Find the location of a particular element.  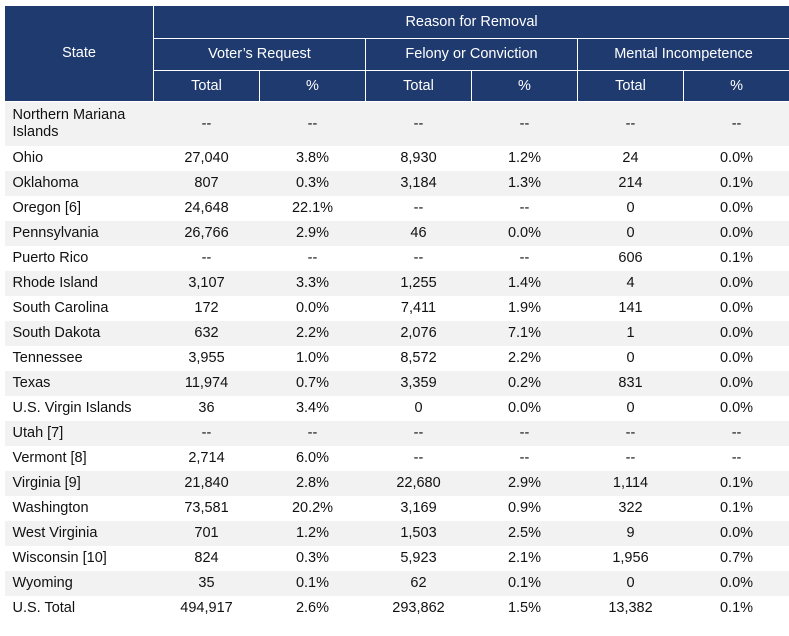

table-row: South Carolina 172 0.0% 7,411 1.9% 141 0.0% is located at coordinates (396, 308).